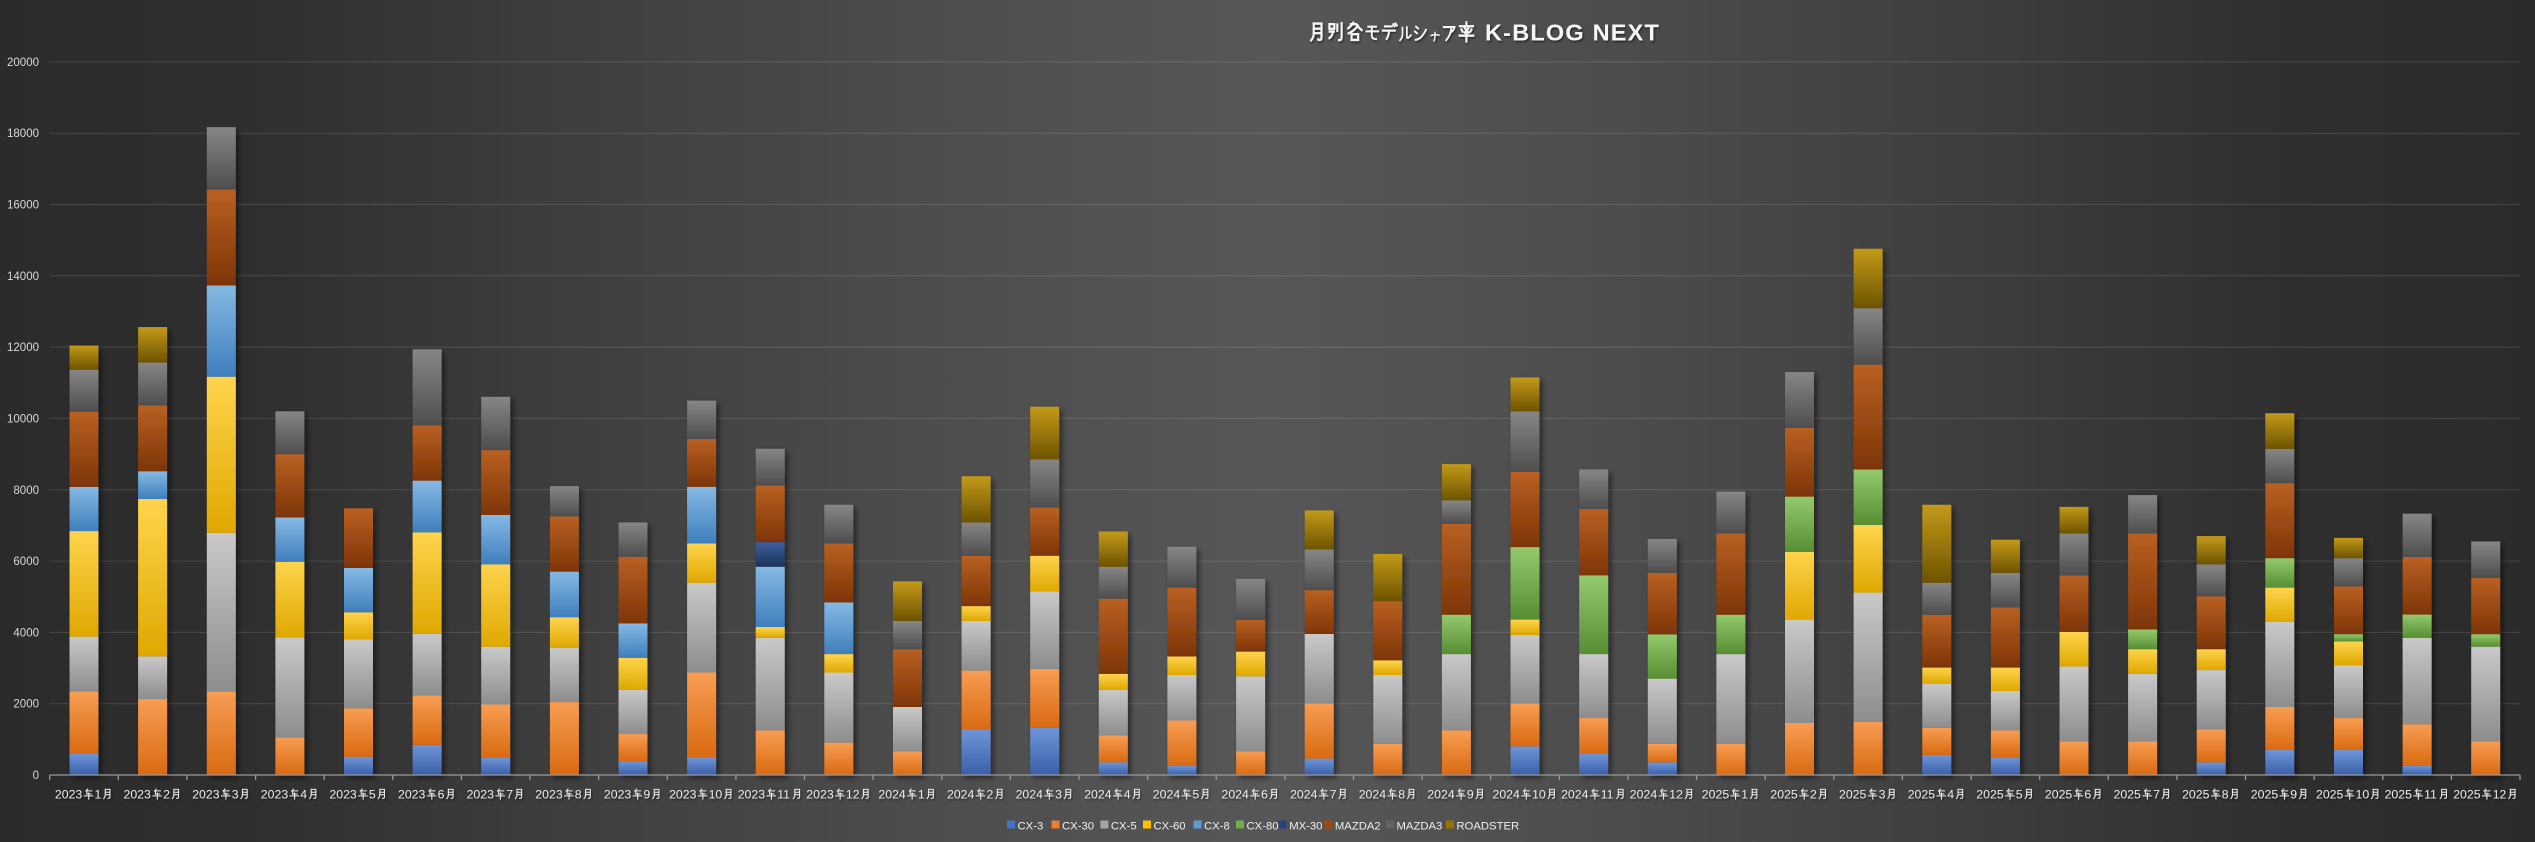  Describe the element at coordinates (1263, 827) in the screenshot. I see `svg-text: CX-80` at that location.